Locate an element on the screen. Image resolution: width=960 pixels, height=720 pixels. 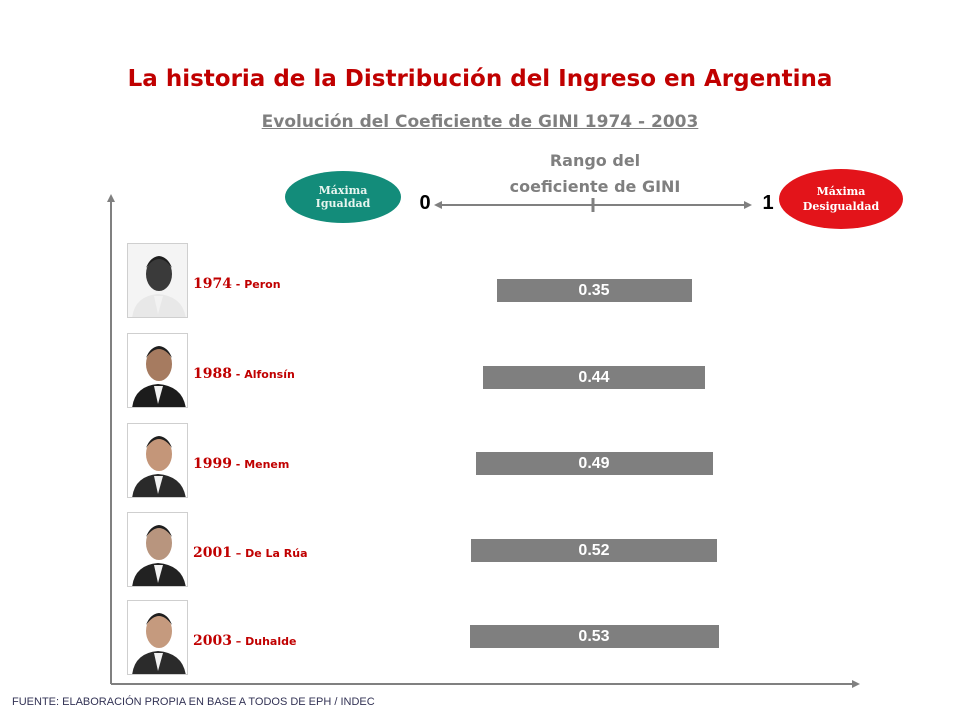
row-label: 1999 - Menem is located at coordinates (241, 462).